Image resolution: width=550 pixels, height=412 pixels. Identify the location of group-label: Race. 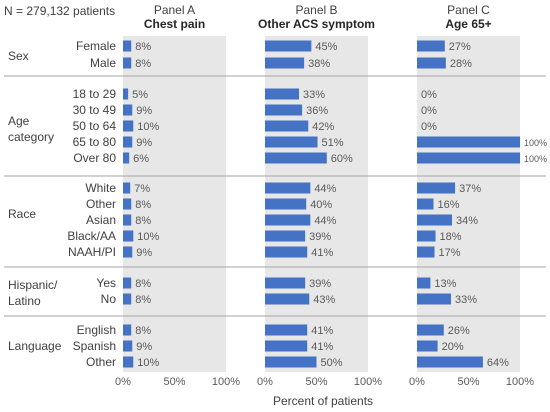
(22, 214).